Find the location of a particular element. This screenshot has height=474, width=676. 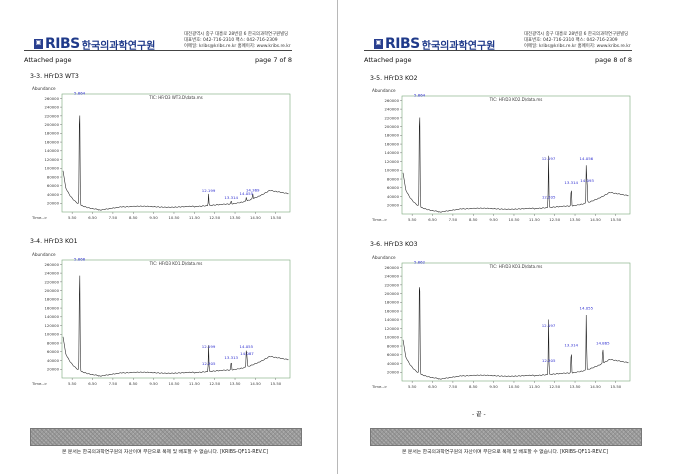

peak-label: 5.864 is located at coordinates (80, 93).